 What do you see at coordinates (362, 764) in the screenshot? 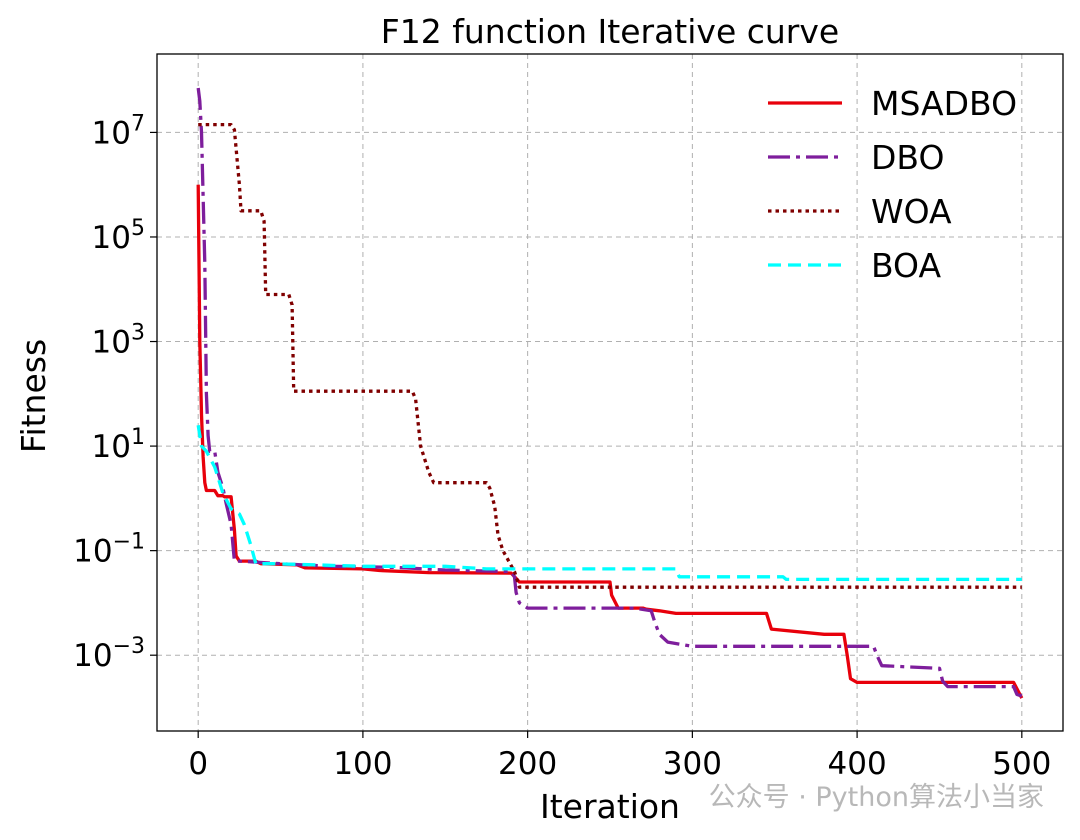
I see `x-tick-label: 100` at bounding box center [362, 764].